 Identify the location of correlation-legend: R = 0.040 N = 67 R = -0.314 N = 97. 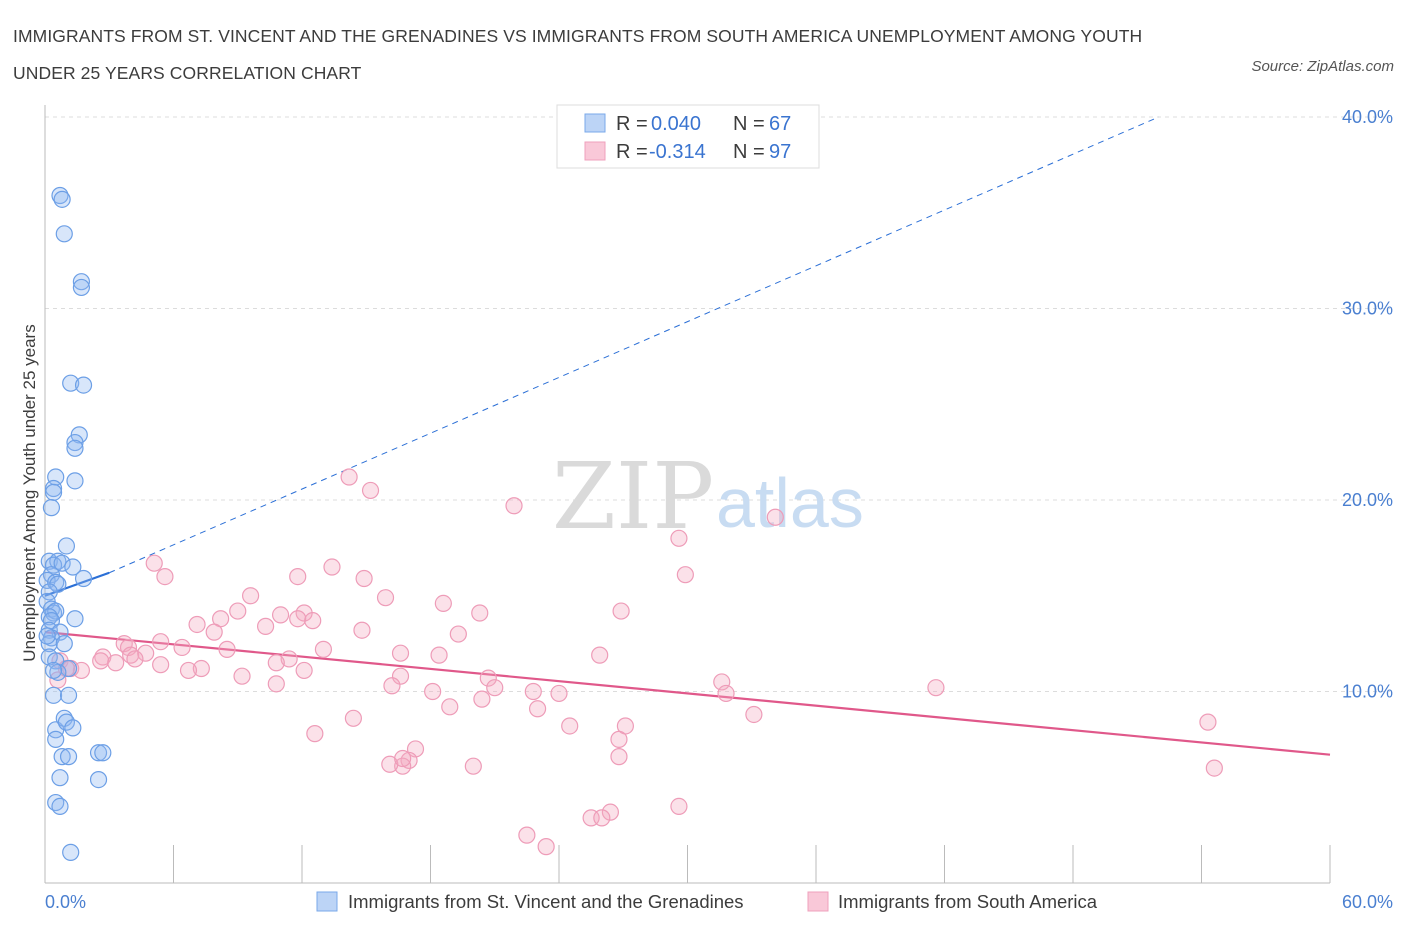
(688, 136).